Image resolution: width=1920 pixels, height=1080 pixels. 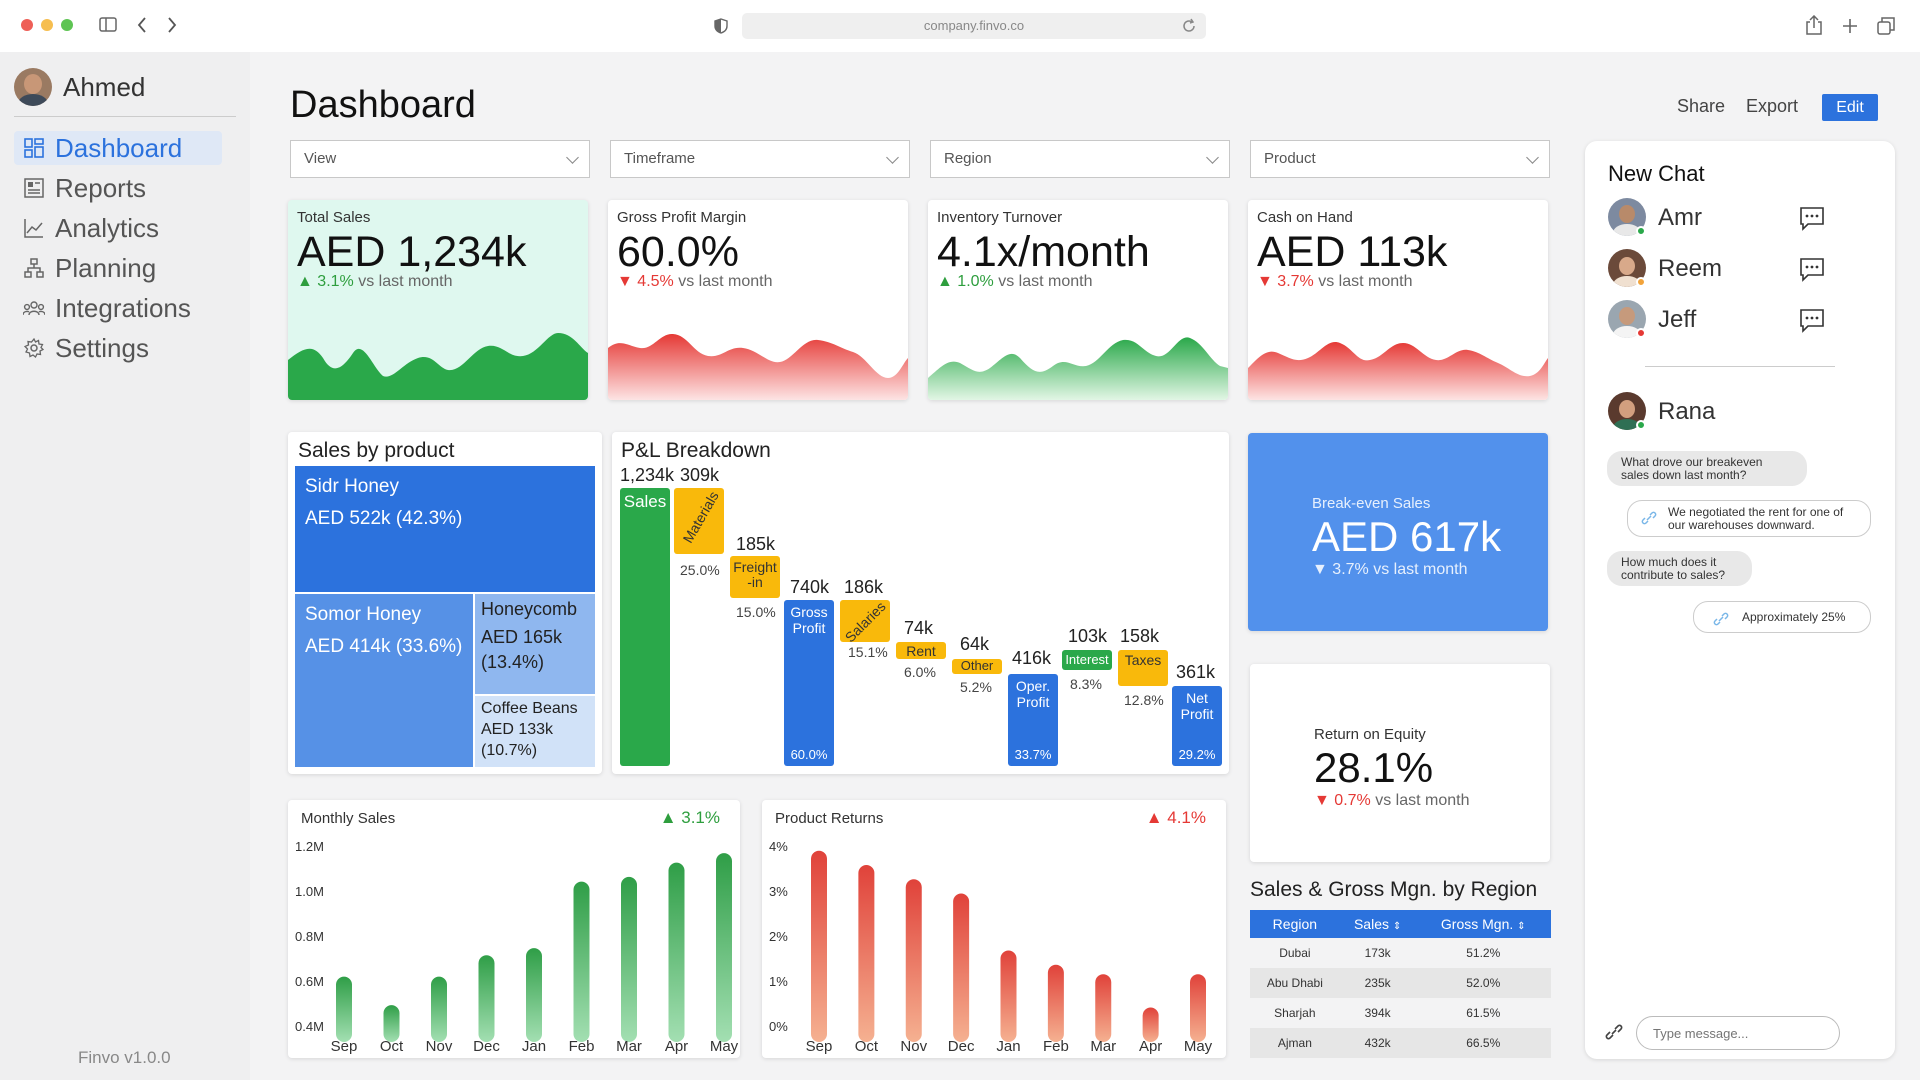 I want to click on reload-icon, so click(x=1189, y=26).